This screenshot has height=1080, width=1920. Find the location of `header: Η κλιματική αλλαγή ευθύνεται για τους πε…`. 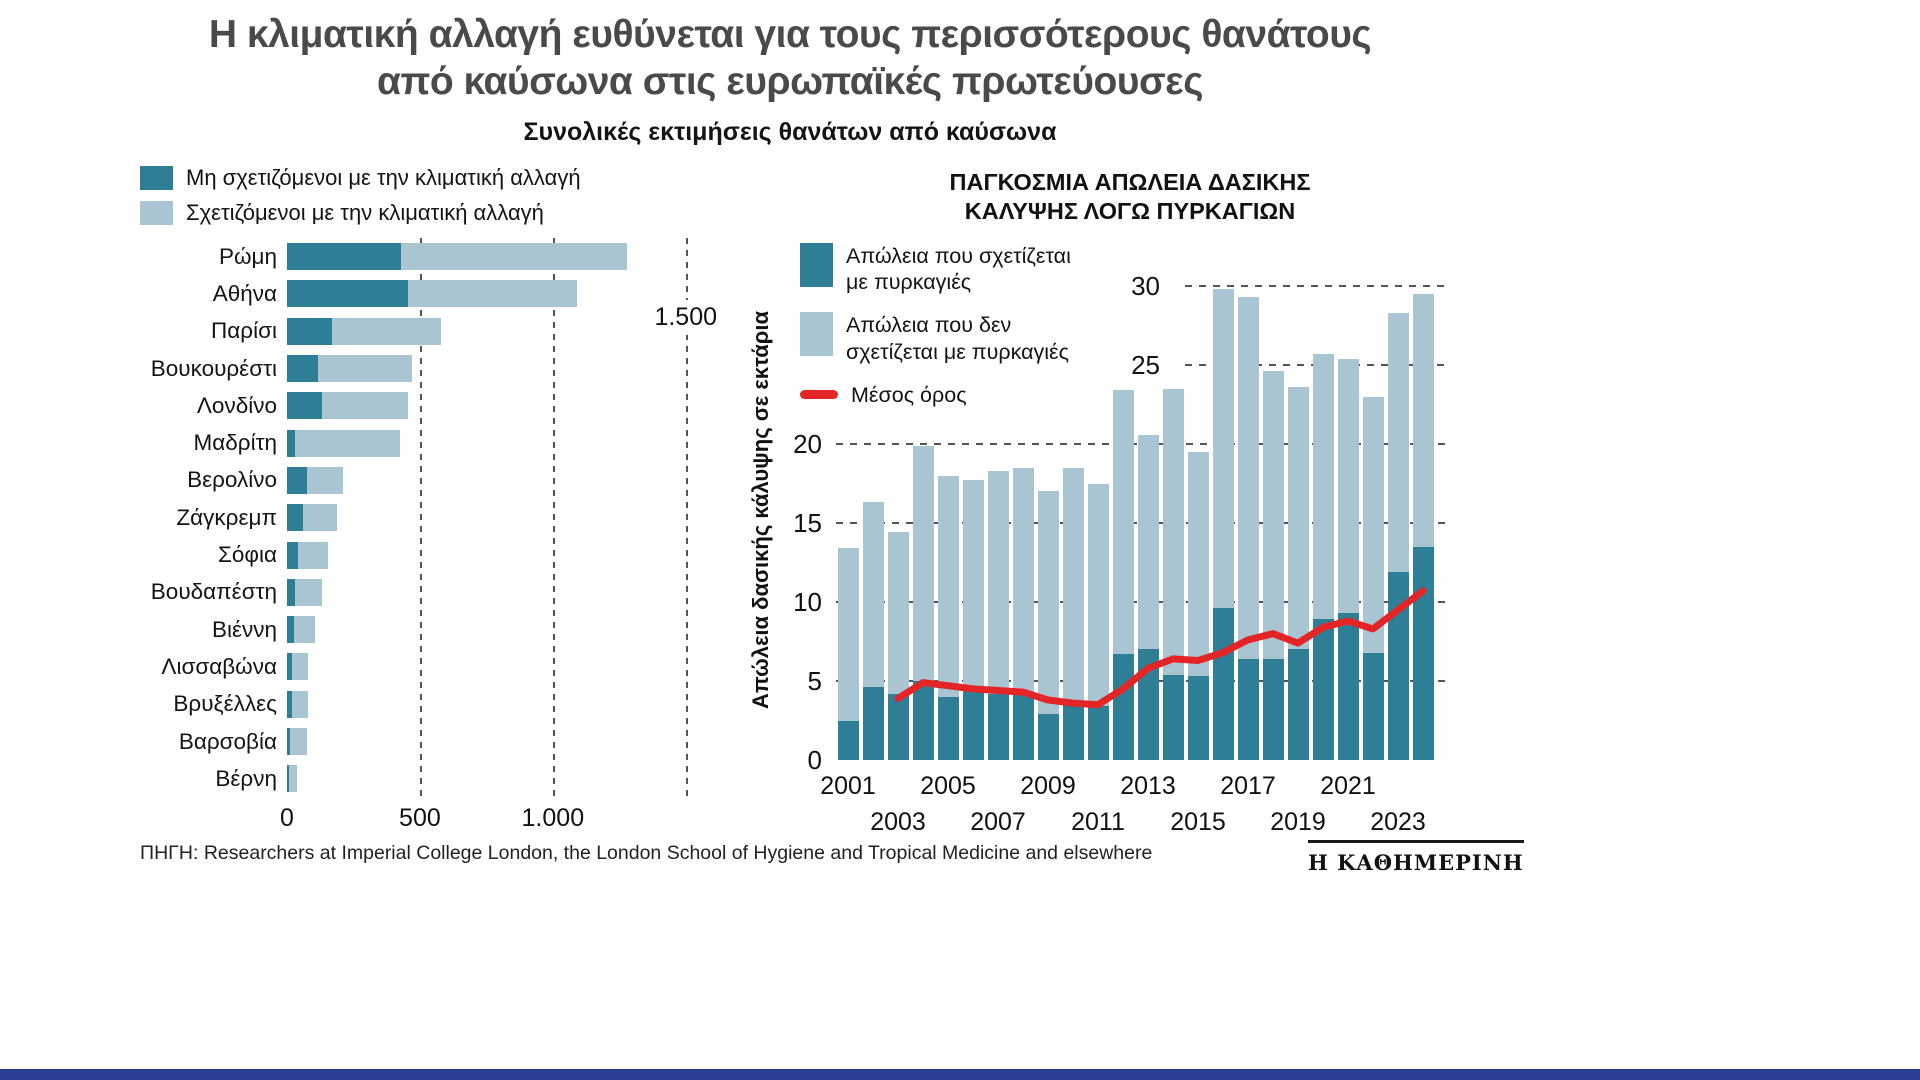

header: Η κλιματική αλλαγή ευθύνεται για τους πε… is located at coordinates (790, 79).